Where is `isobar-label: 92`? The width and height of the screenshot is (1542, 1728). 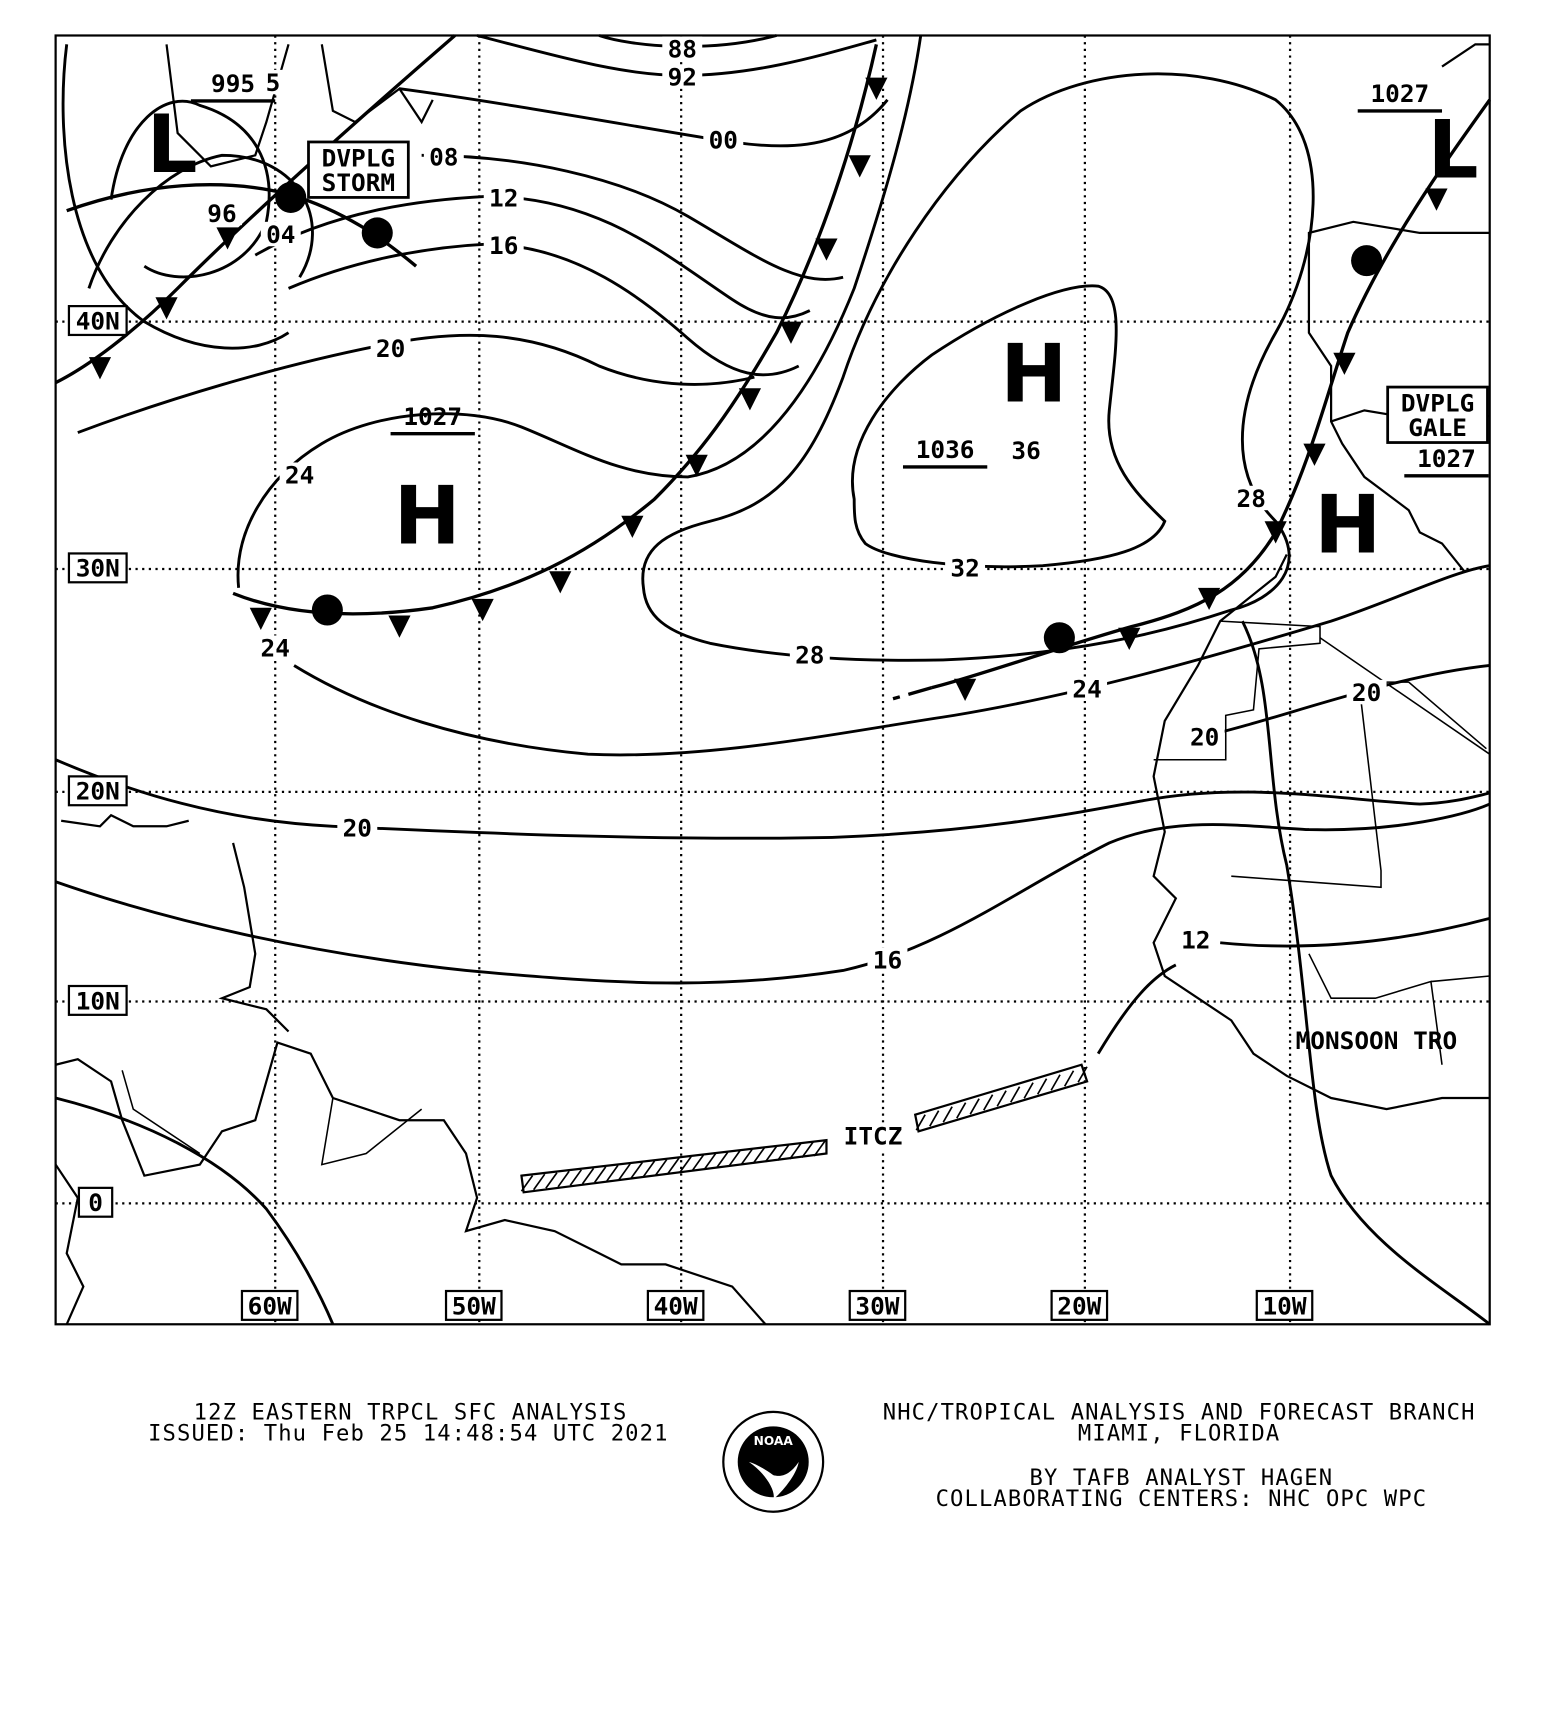 isobar-label: 92 is located at coordinates (682, 76).